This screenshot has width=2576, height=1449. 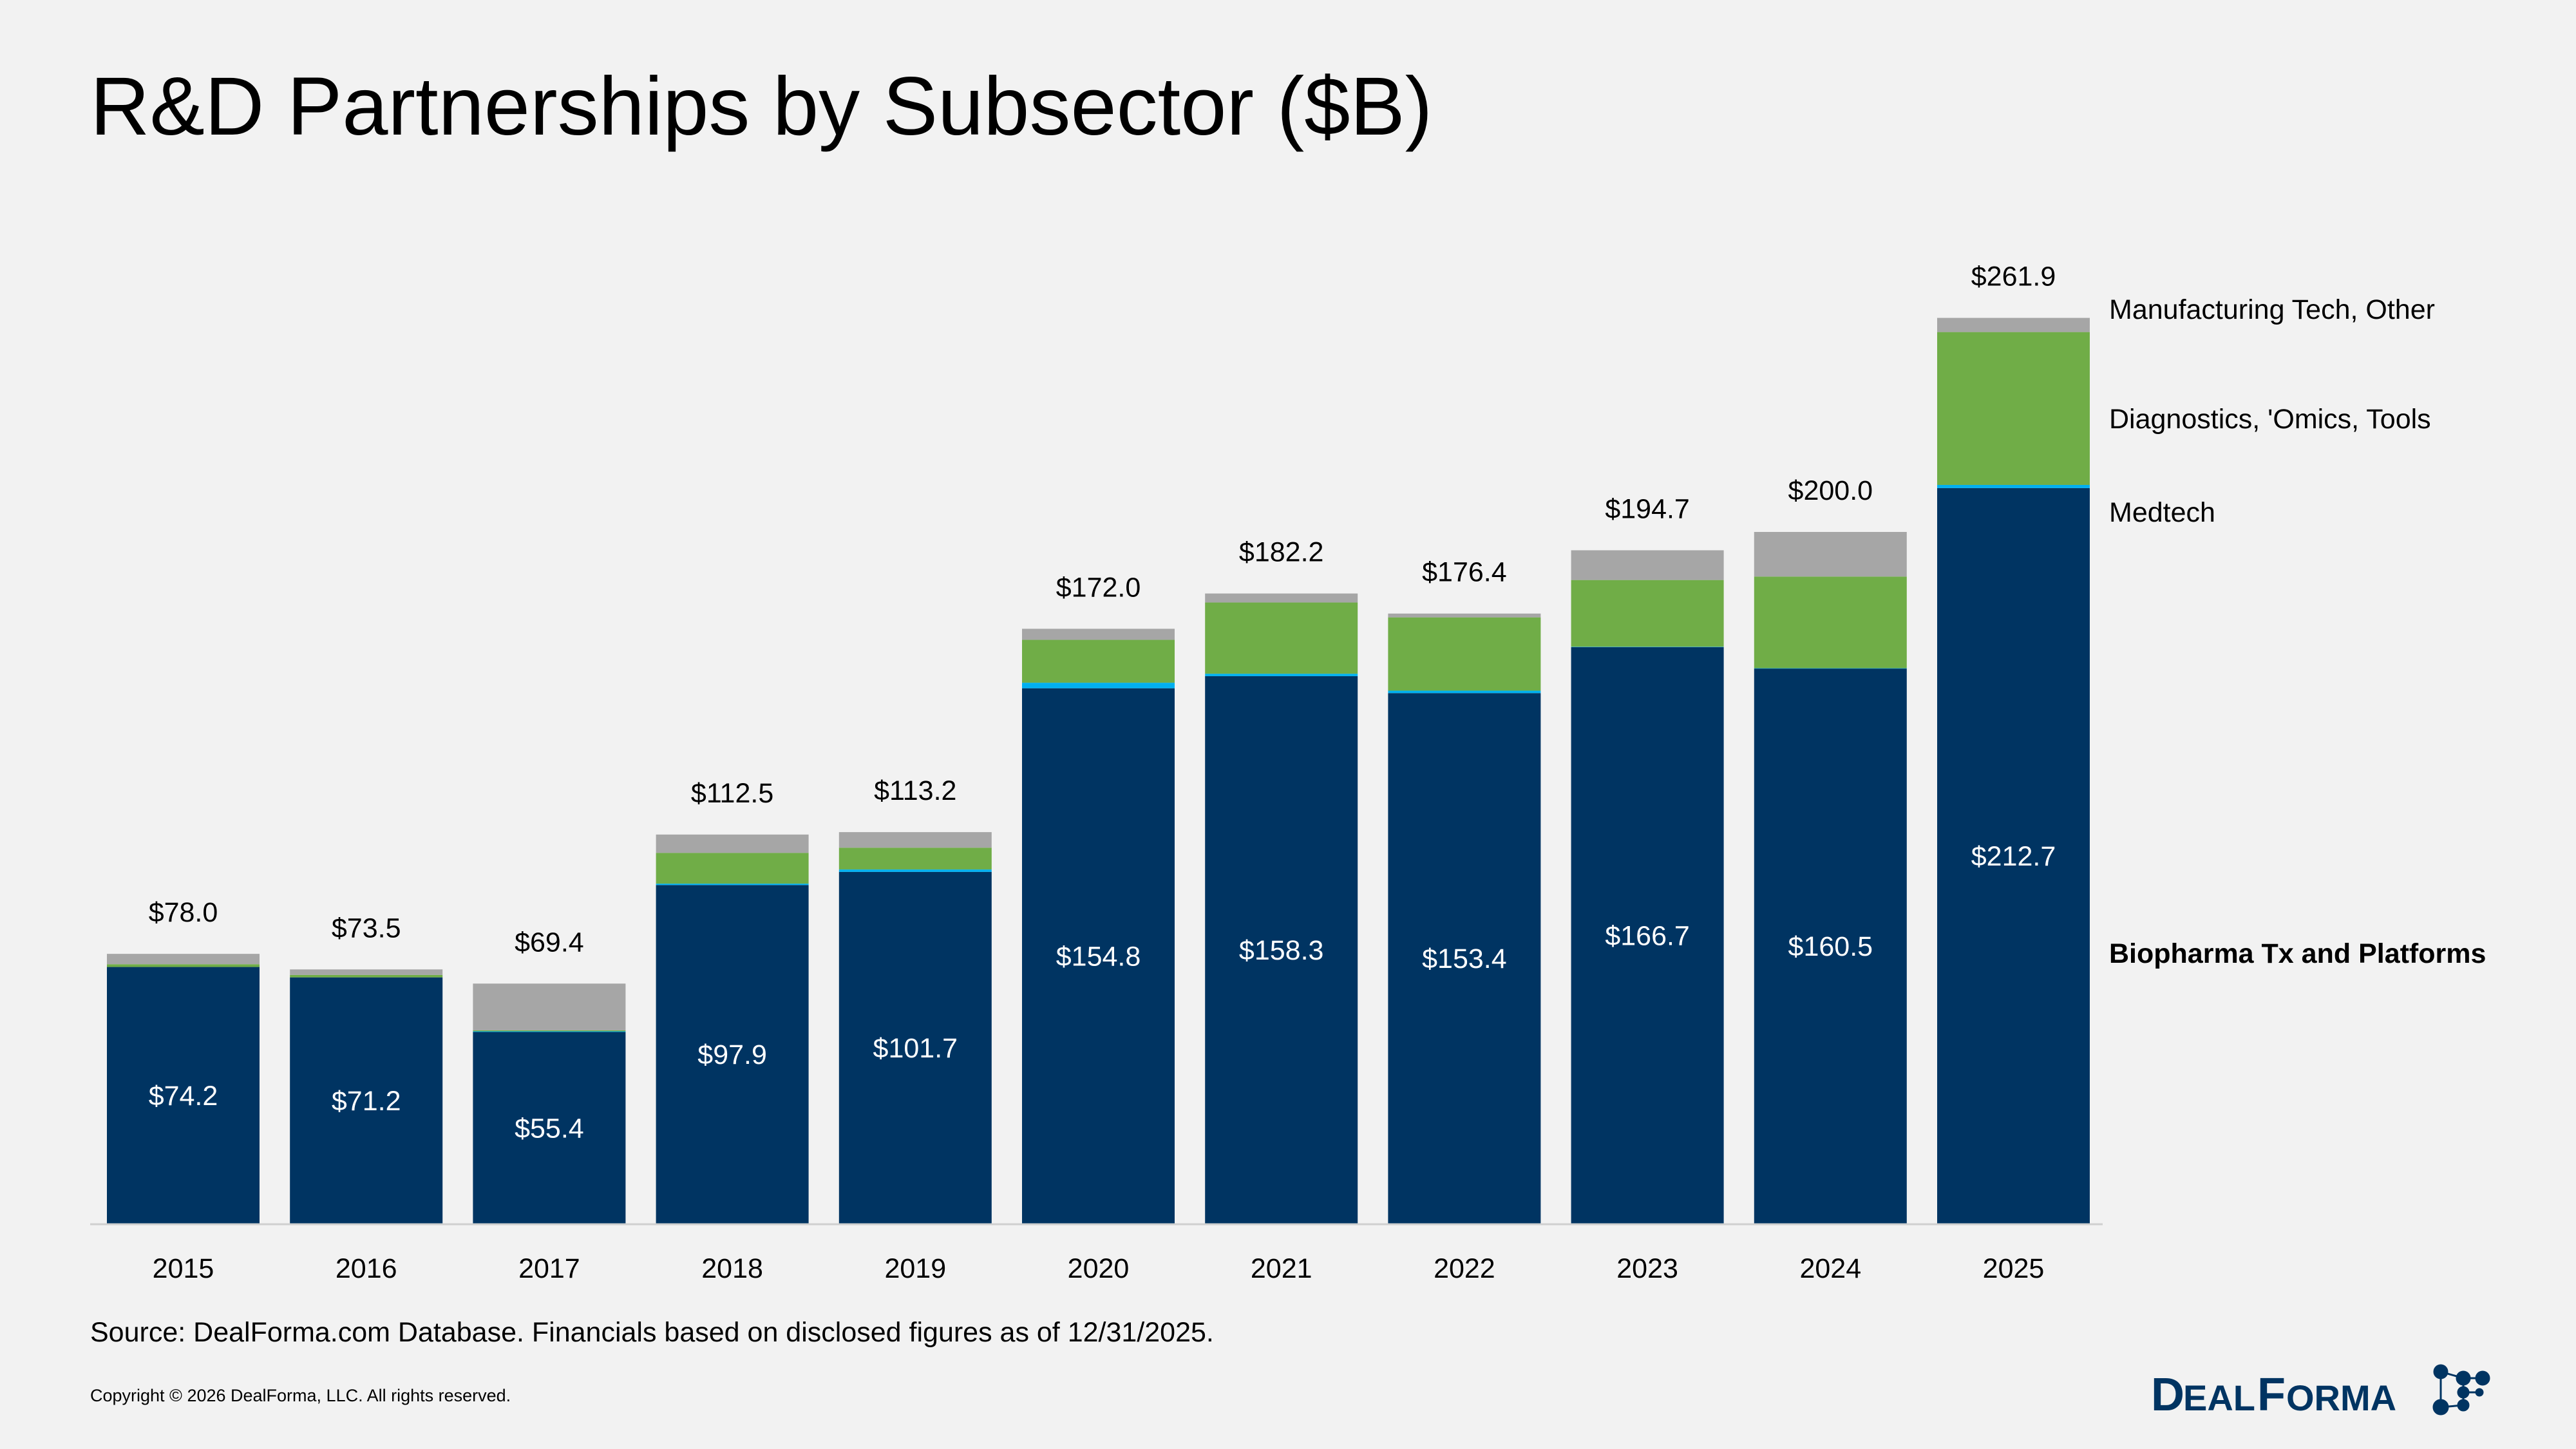 I want to click on bar-segment-diagnostics-omics-tools-2018, so click(x=732, y=869).